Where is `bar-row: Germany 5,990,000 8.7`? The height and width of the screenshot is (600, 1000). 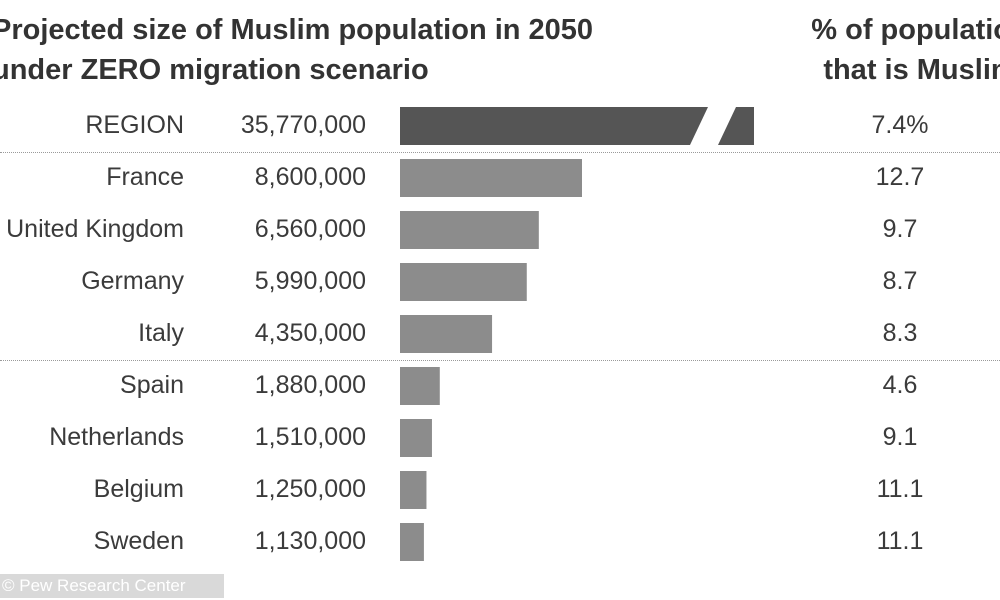 bar-row: Germany 5,990,000 8.7 is located at coordinates (500, 282).